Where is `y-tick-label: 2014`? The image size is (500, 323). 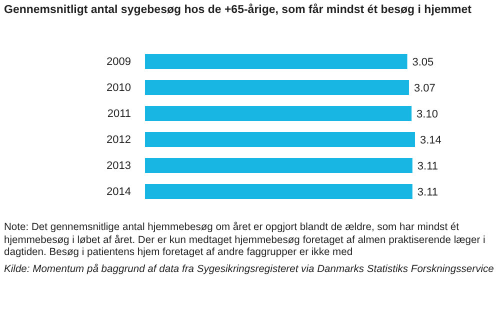
y-tick-label: 2014 is located at coordinates (118, 192).